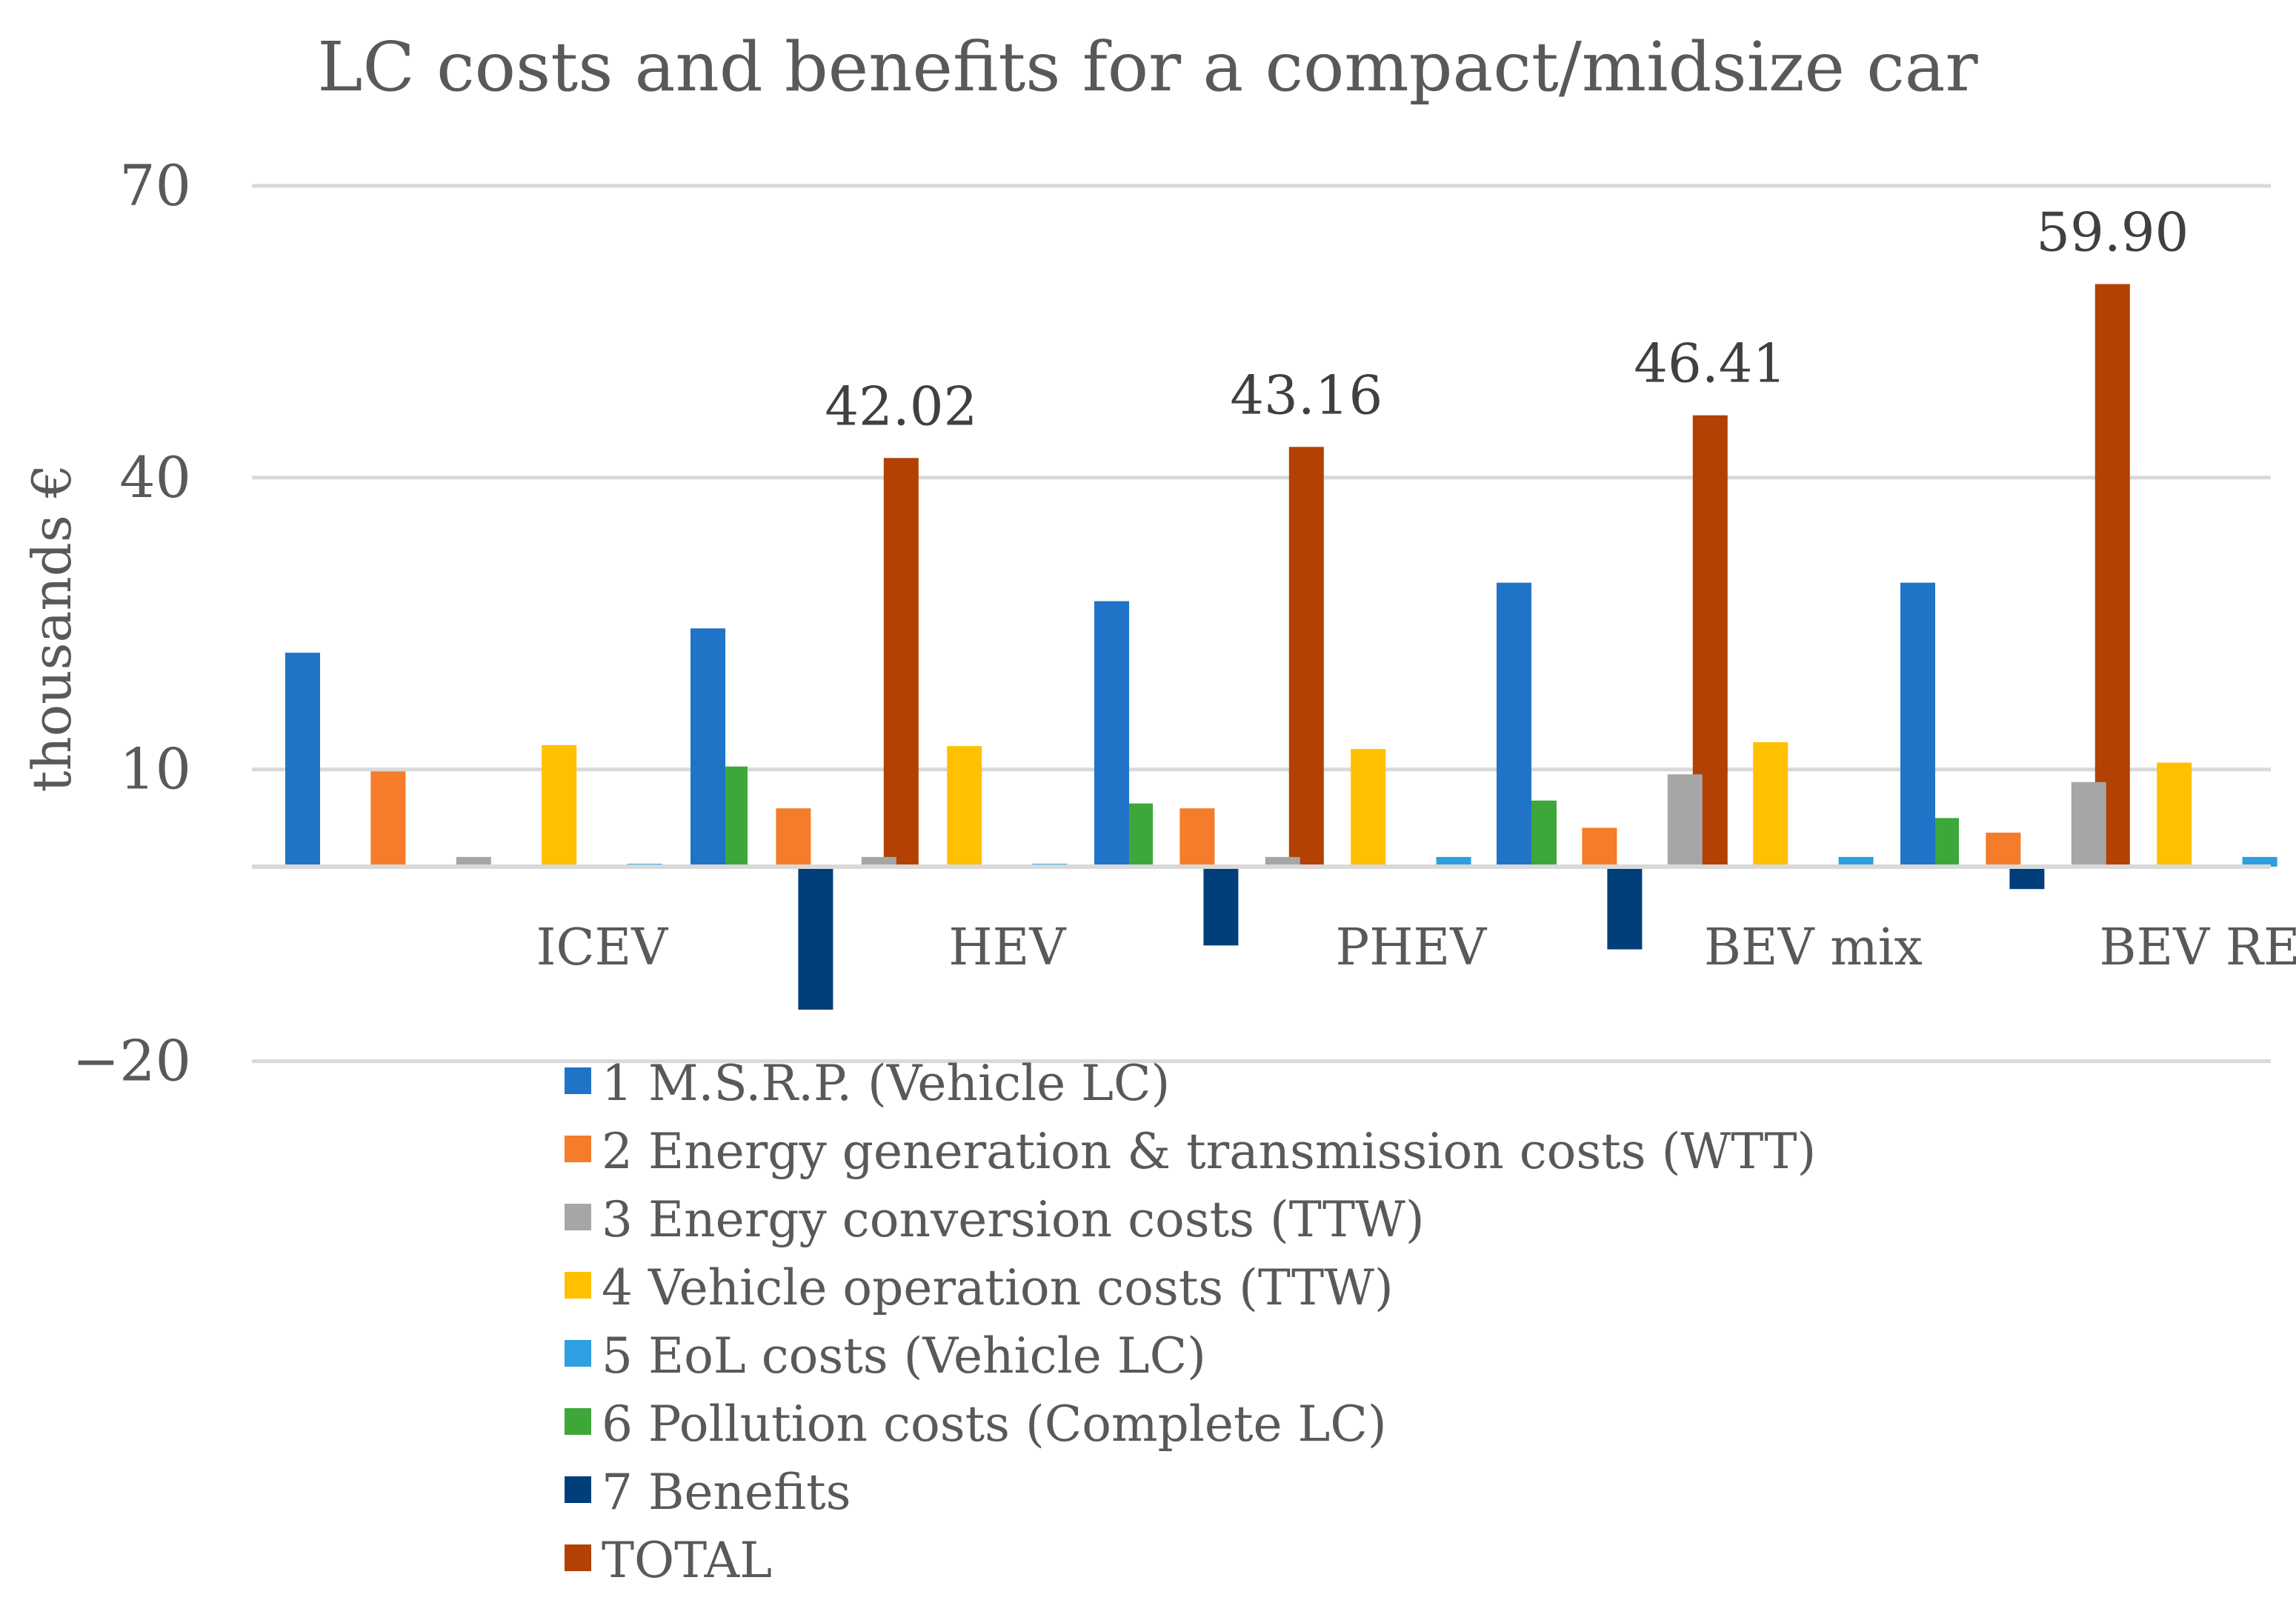 The width and height of the screenshot is (2296, 1623). Describe the element at coordinates (995, 1424) in the screenshot. I see `legend-label: 6 Pollution costs (Complete LC)` at that location.